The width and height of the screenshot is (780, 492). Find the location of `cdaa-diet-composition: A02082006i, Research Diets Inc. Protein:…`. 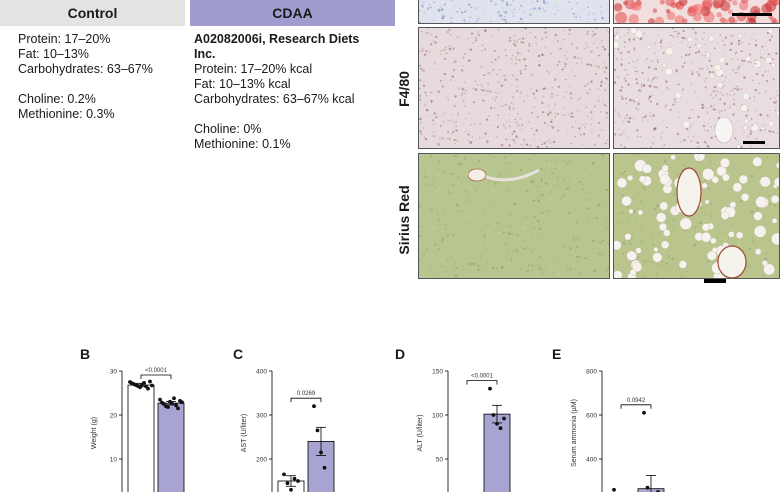

cdaa-diet-composition: A02082006i, Research Diets Inc. Protein:… is located at coordinates (276, 92).